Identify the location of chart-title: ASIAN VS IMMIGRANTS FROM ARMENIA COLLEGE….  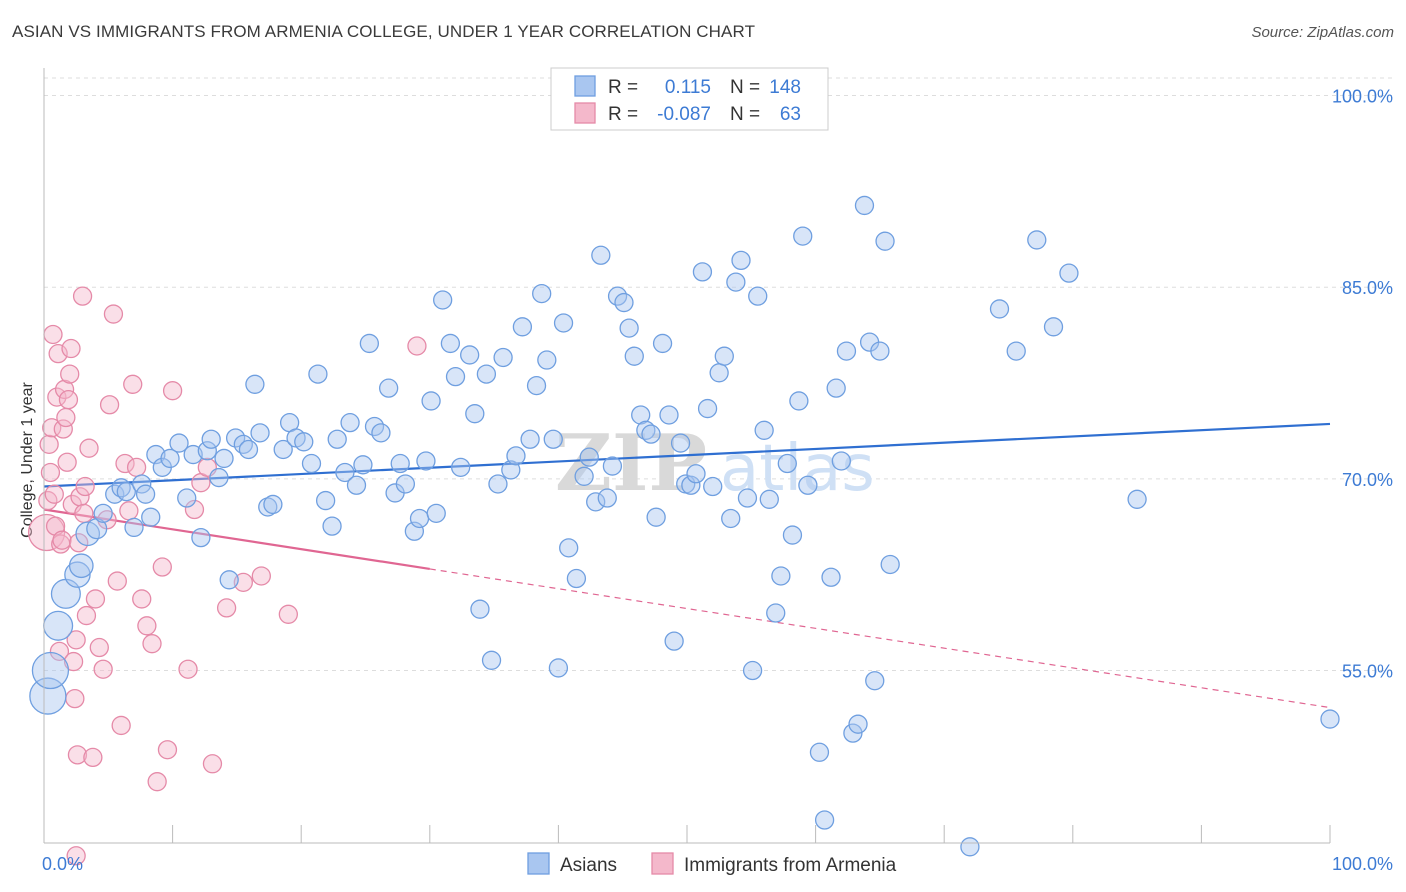
(384, 31).